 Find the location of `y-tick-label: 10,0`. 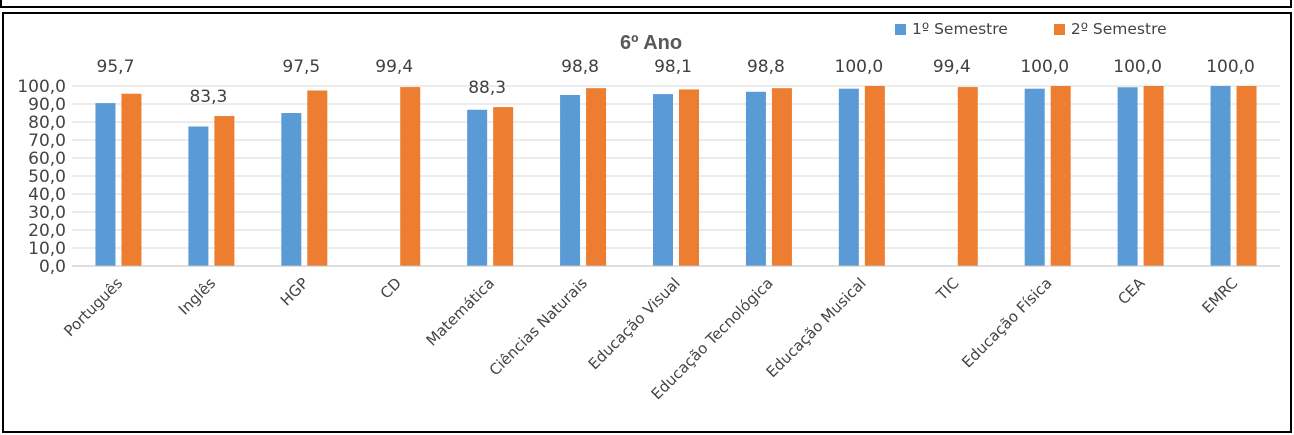

y-tick-label: 10,0 is located at coordinates (47, 249).